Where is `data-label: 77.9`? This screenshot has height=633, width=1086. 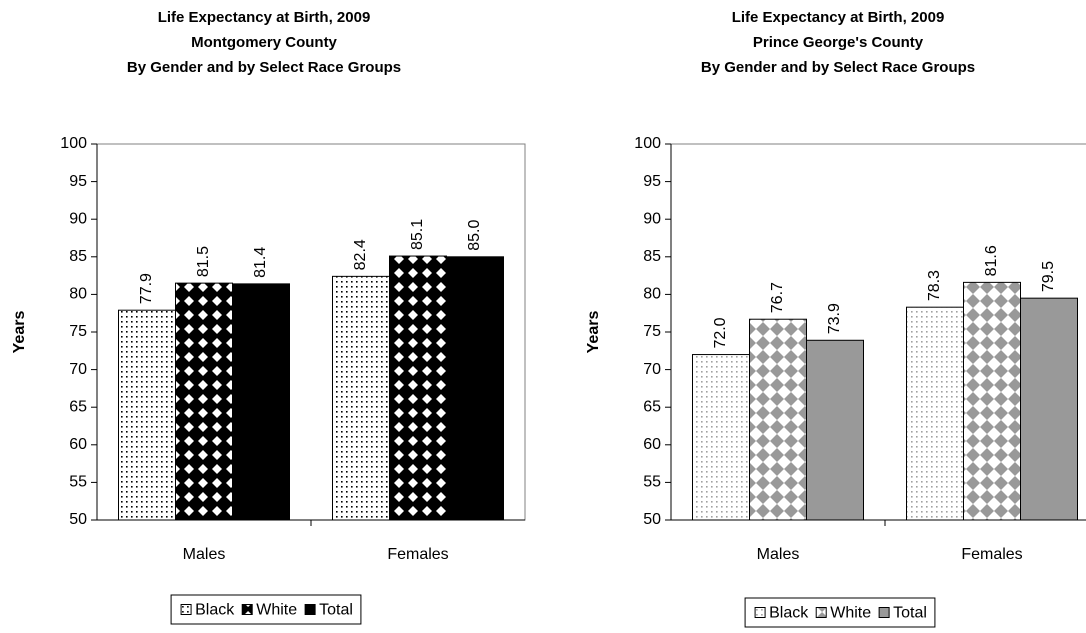 data-label: 77.9 is located at coordinates (146, 288).